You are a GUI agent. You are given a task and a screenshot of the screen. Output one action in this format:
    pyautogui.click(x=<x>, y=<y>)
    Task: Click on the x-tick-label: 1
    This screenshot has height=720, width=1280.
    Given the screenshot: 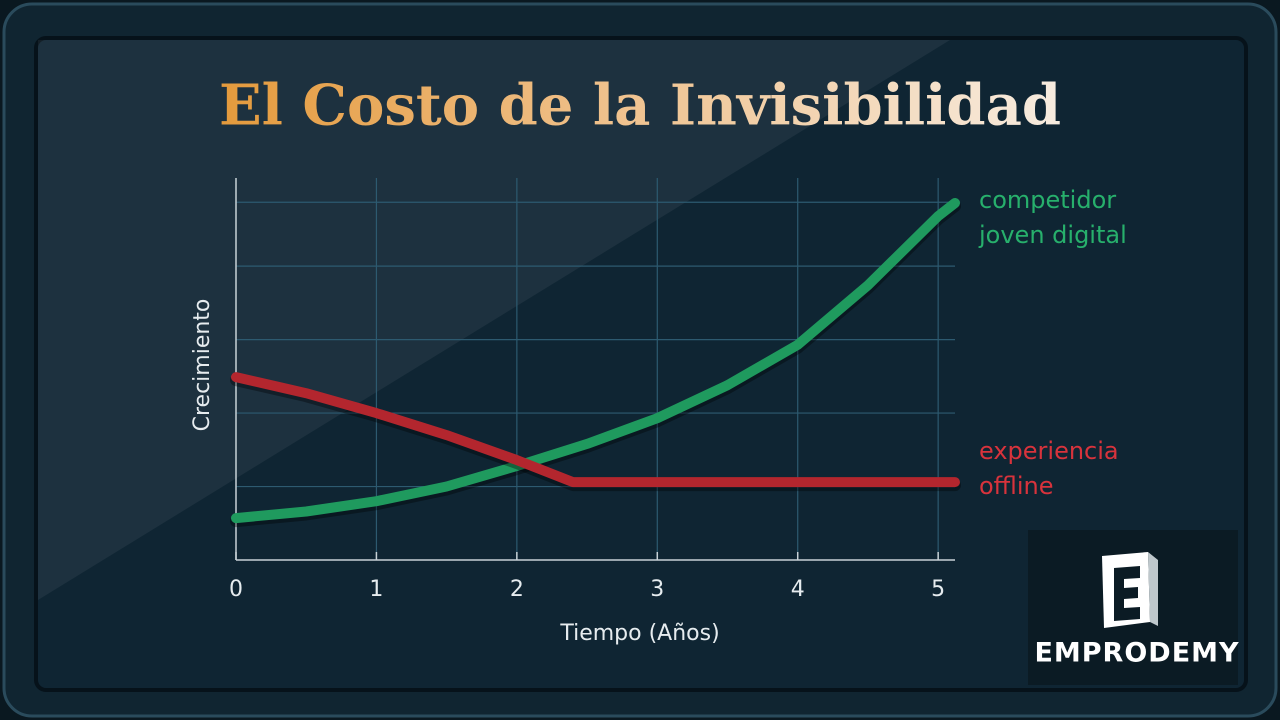 What is the action you would take?
    pyautogui.click(x=376, y=589)
    